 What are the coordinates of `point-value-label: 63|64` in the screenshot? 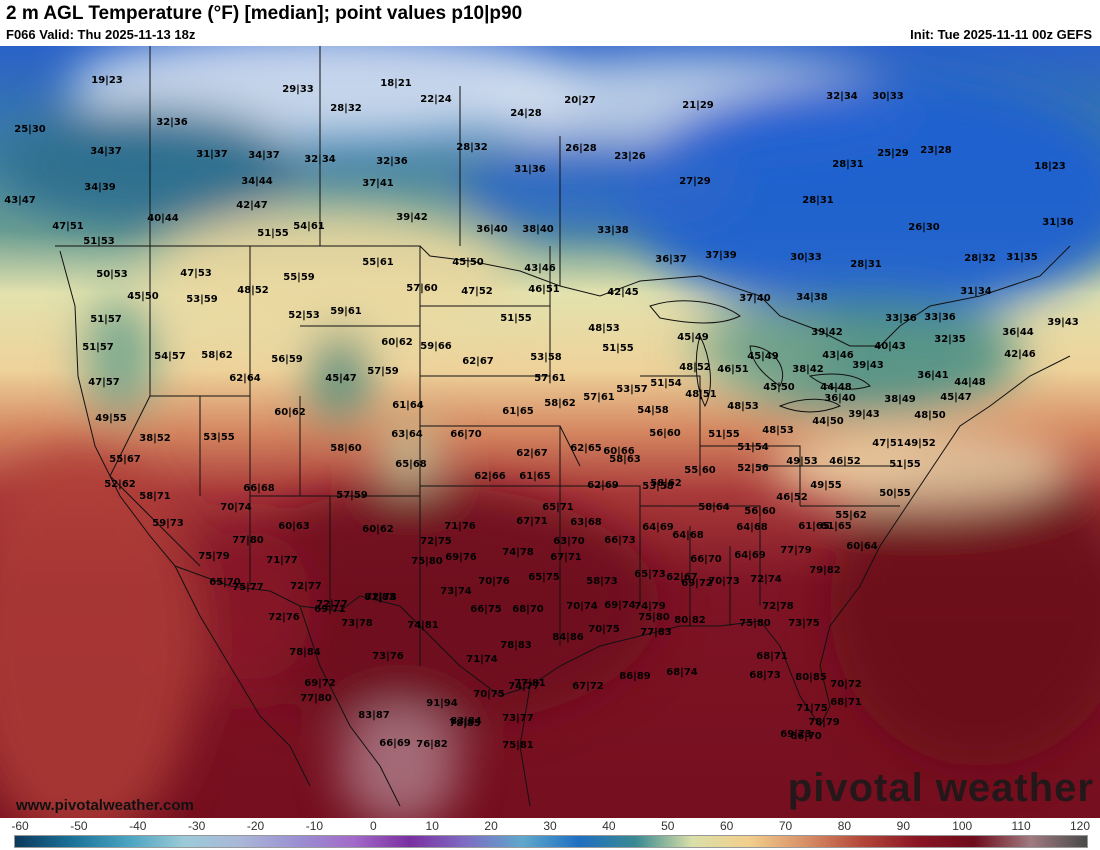 It's located at (407, 434).